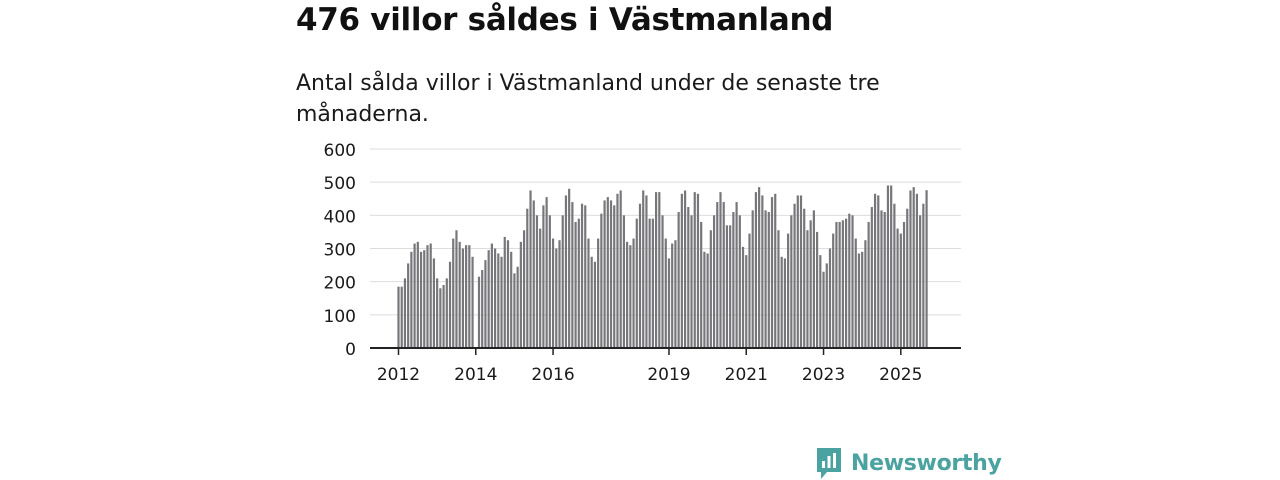 The width and height of the screenshot is (1280, 480). I want to click on x-tick-label-2021: 2021, so click(746, 375).